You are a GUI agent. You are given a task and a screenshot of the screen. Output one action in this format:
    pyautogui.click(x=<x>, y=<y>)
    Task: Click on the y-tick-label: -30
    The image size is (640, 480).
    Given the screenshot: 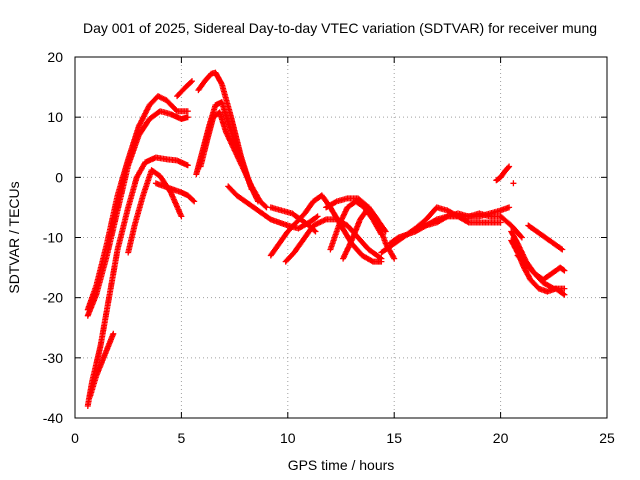 What is the action you would take?
    pyautogui.click(x=53, y=358)
    